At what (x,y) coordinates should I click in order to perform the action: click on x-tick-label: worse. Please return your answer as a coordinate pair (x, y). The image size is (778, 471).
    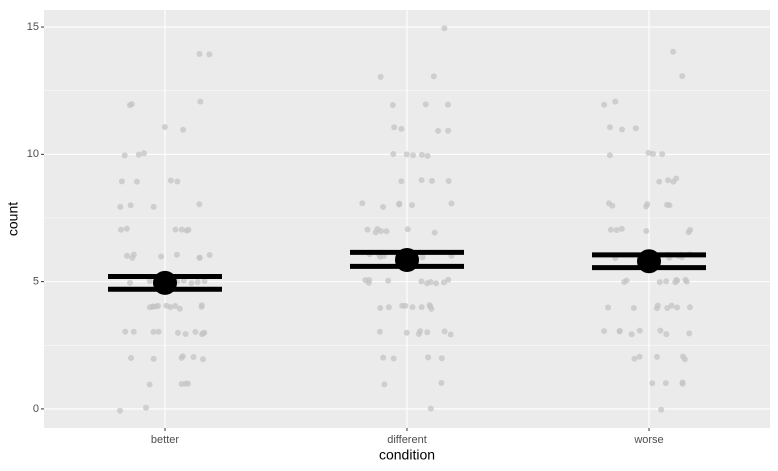
    Looking at the image, I should click on (648, 440).